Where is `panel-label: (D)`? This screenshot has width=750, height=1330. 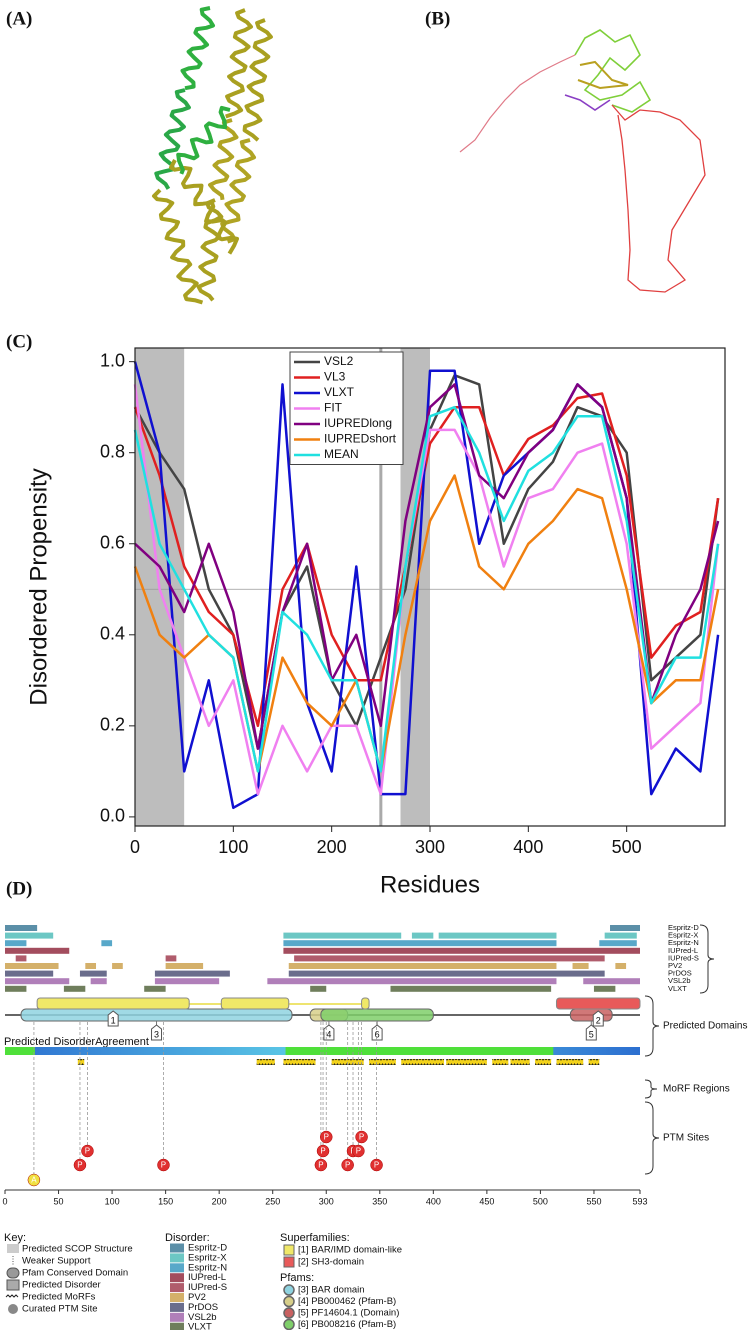 panel-label: (D) is located at coordinates (19, 888).